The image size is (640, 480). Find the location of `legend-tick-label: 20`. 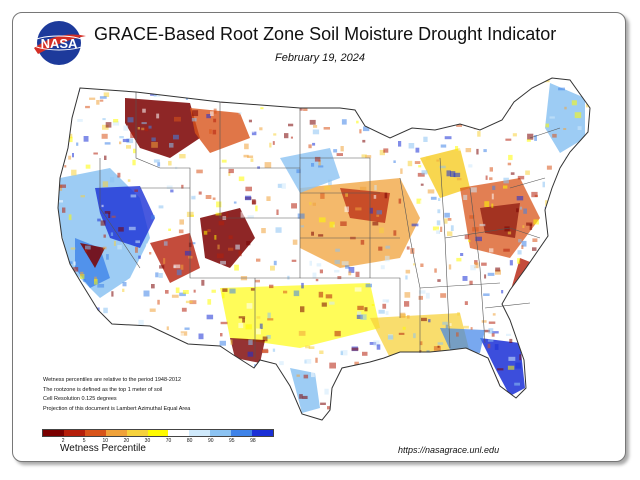

legend-tick-label: 20 is located at coordinates (126, 441).